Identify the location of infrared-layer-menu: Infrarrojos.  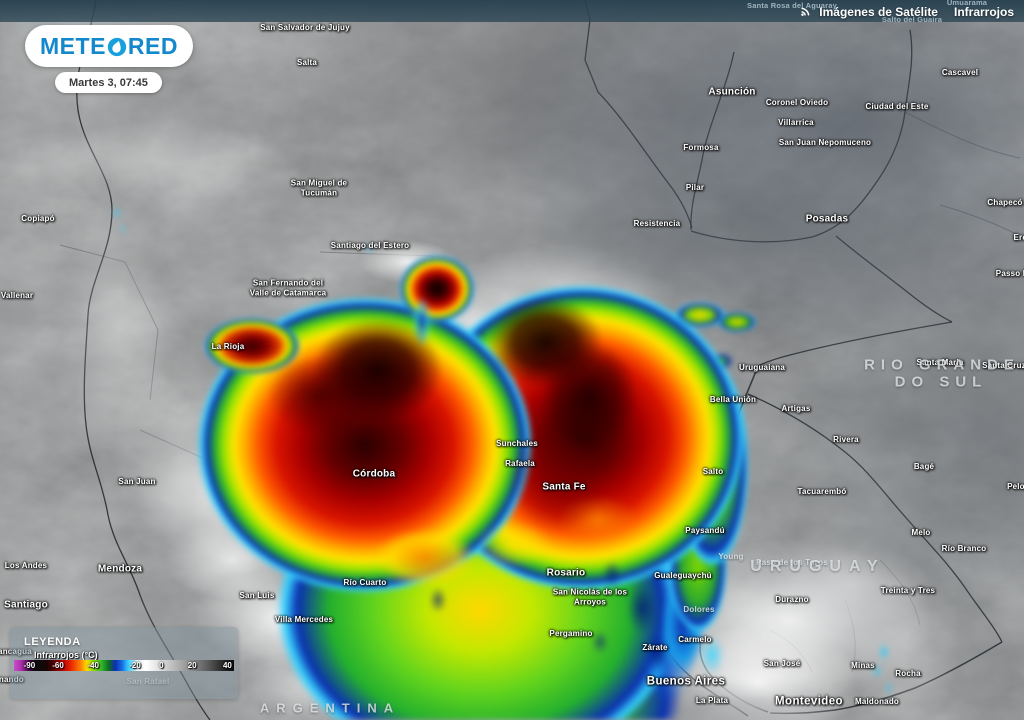
(984, 12).